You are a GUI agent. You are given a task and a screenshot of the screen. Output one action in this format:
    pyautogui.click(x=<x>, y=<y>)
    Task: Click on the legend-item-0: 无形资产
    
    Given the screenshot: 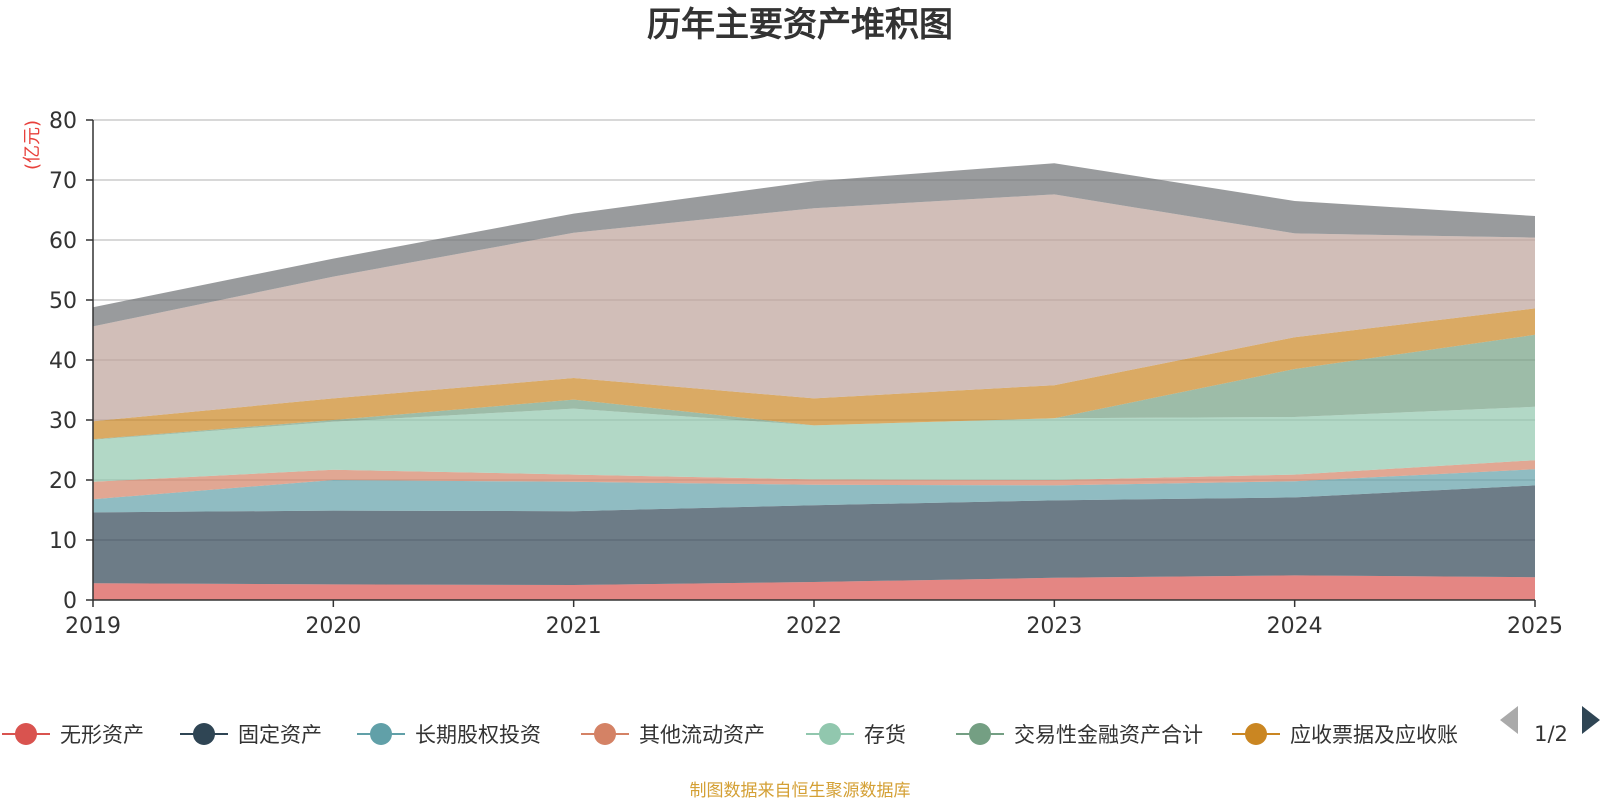 What is the action you would take?
    pyautogui.click(x=73, y=735)
    